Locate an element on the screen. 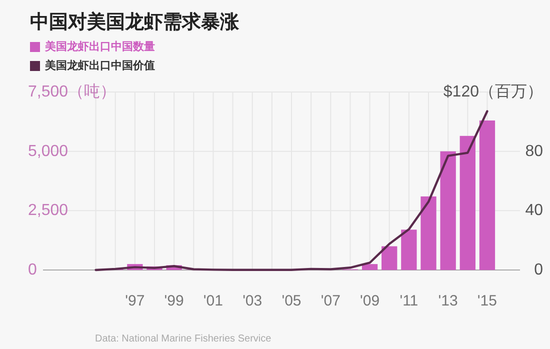 The width and height of the screenshot is (550, 349). x-tick-label: '07 is located at coordinates (330, 301).